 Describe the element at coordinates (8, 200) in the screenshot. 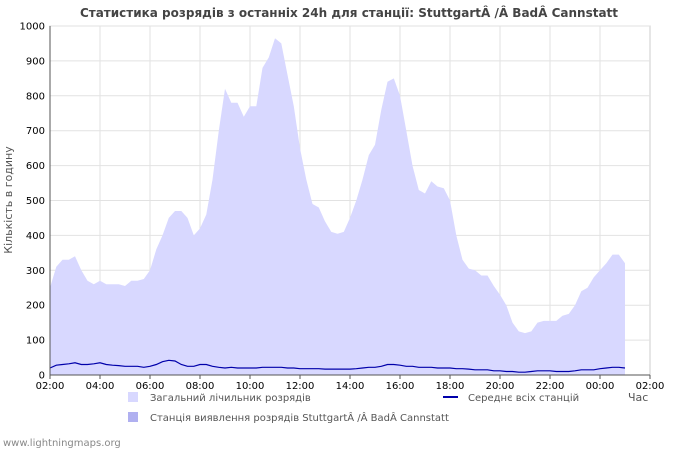

I see `y-axis-label: Кількість в годину` at that location.